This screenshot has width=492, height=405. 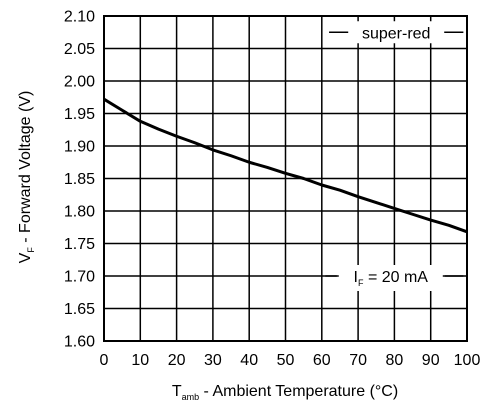 I want to click on condition-label-background, so click(x=390, y=278).